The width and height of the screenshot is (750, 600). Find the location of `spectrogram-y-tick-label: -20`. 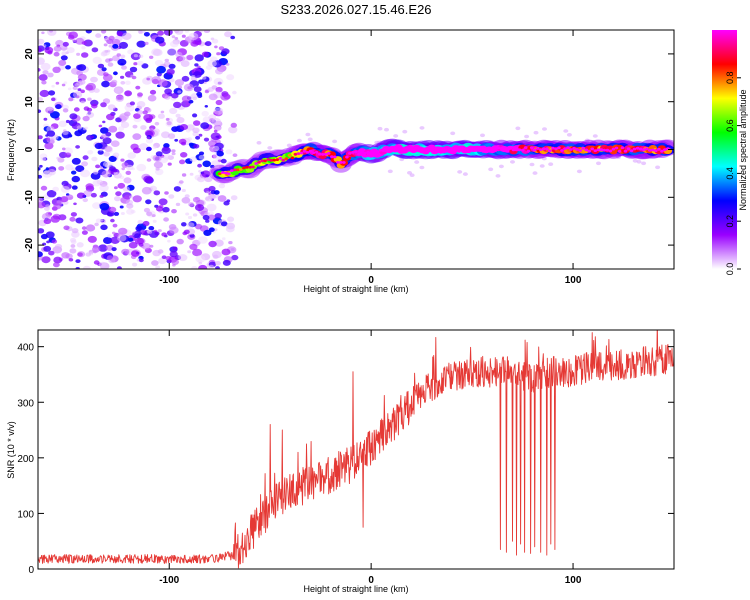

spectrogram-y-tick-label: -20 is located at coordinates (29, 244).